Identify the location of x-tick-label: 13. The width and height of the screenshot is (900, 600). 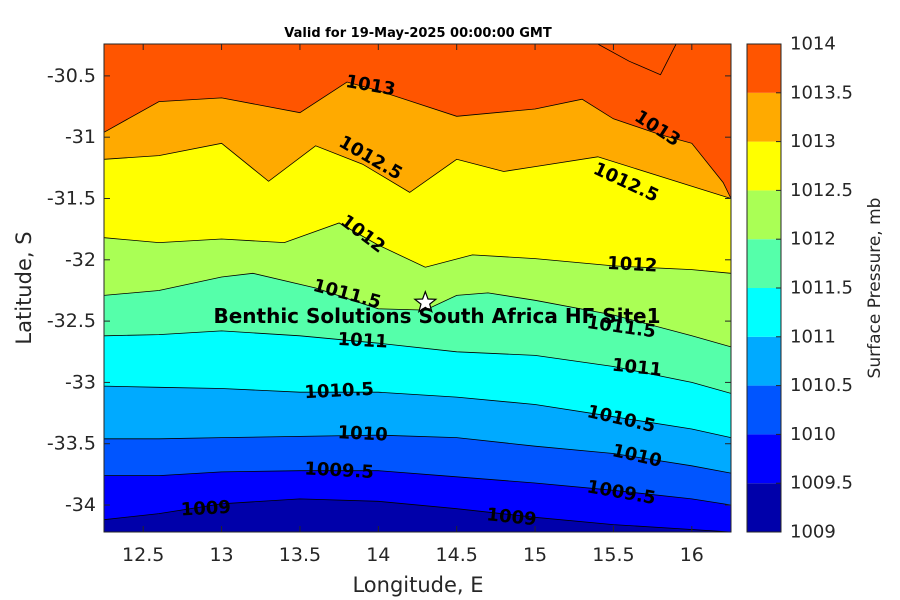
(221, 555).